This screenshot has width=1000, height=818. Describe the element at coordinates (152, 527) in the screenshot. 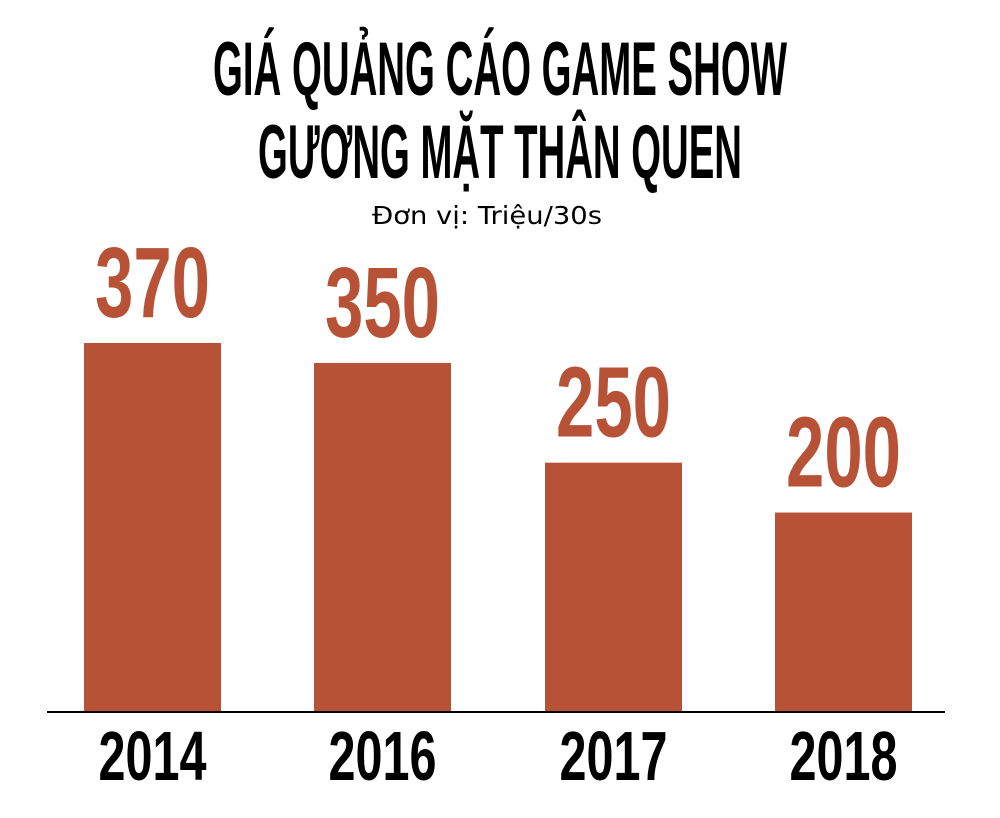

I see `bar-2014` at that location.